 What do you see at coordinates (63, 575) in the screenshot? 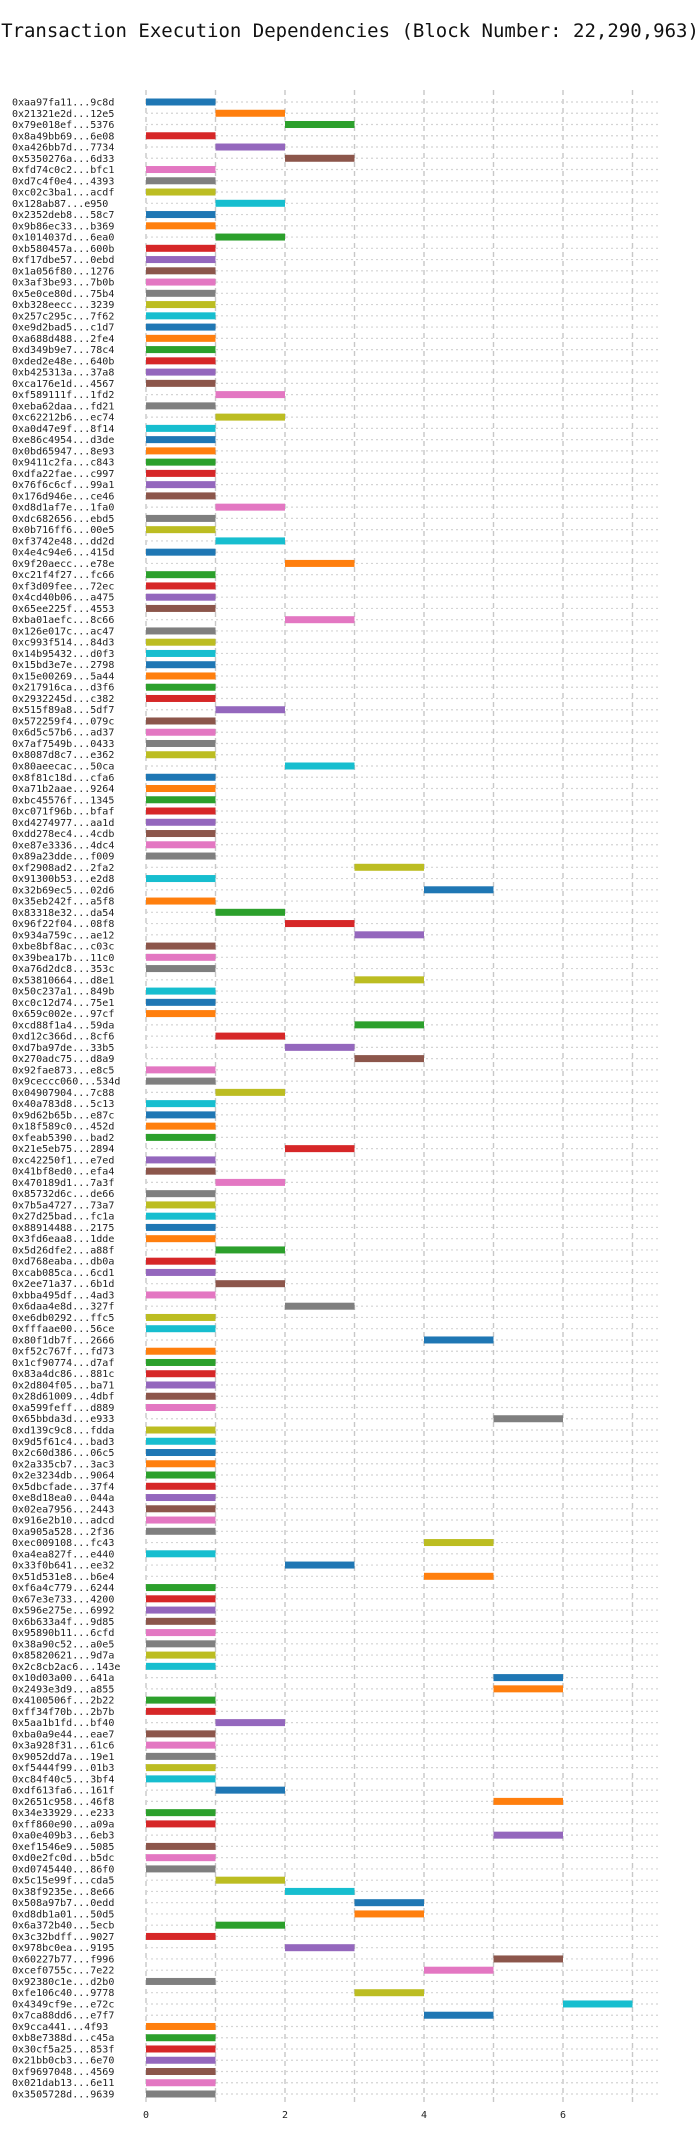
I see `row-label: 0xc21f4f27...fc66` at bounding box center [63, 575].